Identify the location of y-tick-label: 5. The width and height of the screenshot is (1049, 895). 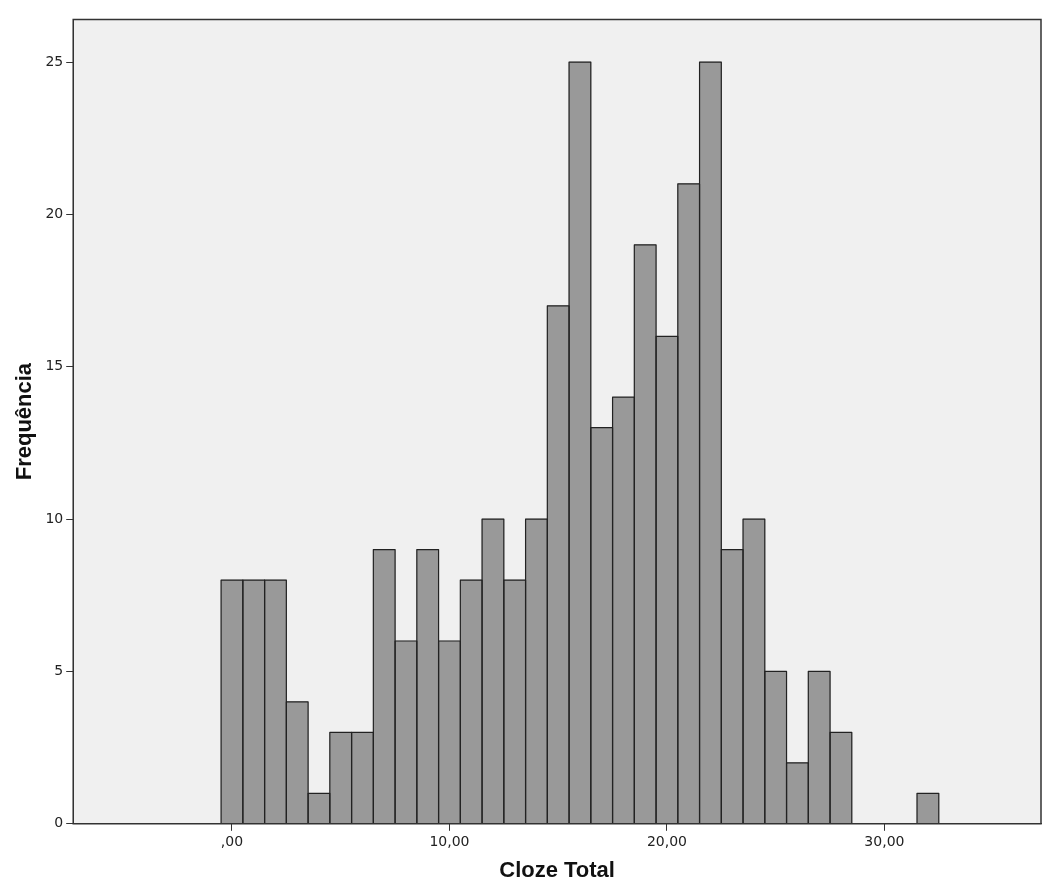
(59, 670).